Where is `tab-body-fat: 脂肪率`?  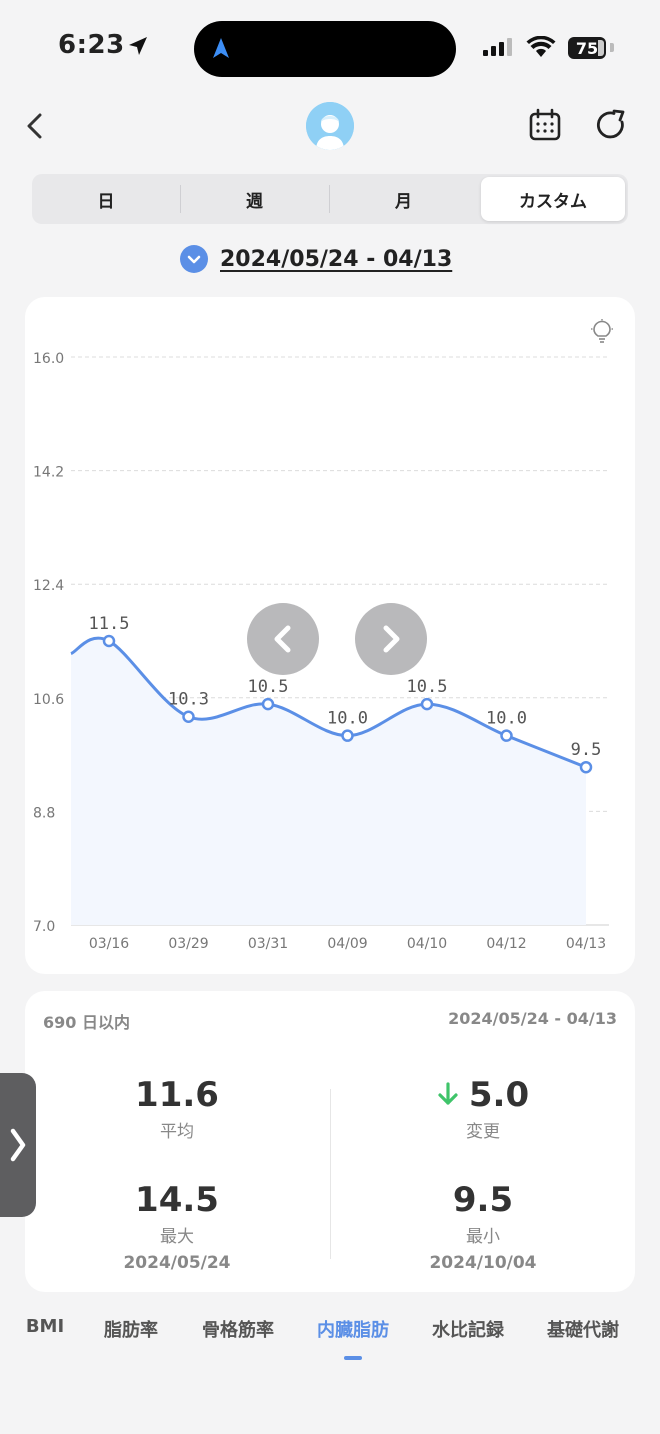
tab-body-fat: 脂肪率 is located at coordinates (131, 1330).